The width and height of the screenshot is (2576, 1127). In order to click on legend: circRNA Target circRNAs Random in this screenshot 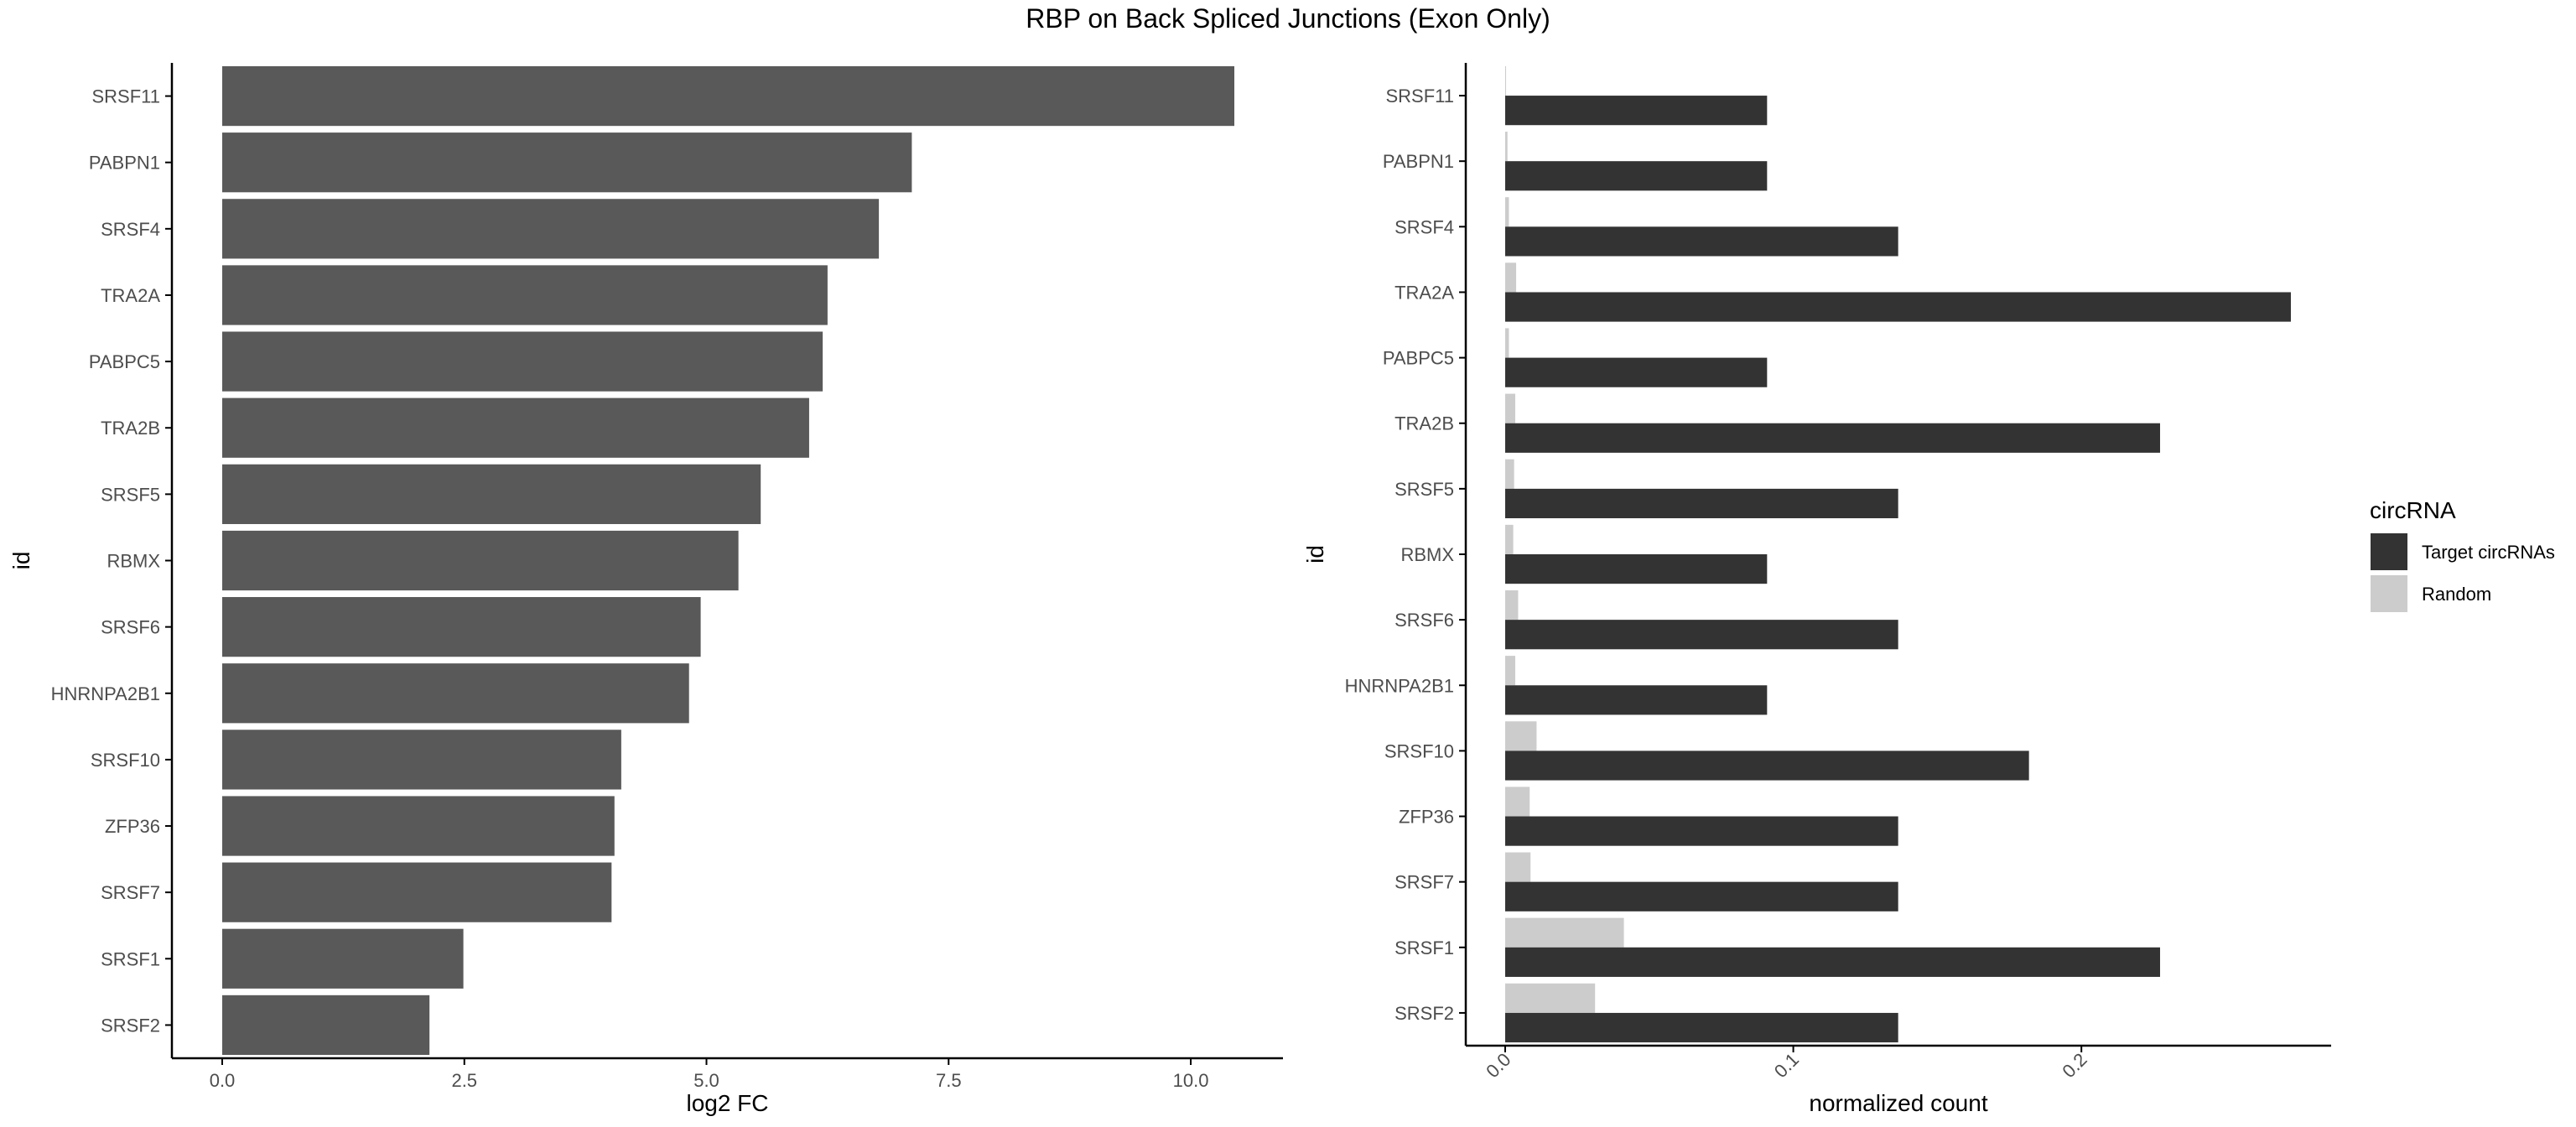, I will do `click(2462, 554)`.